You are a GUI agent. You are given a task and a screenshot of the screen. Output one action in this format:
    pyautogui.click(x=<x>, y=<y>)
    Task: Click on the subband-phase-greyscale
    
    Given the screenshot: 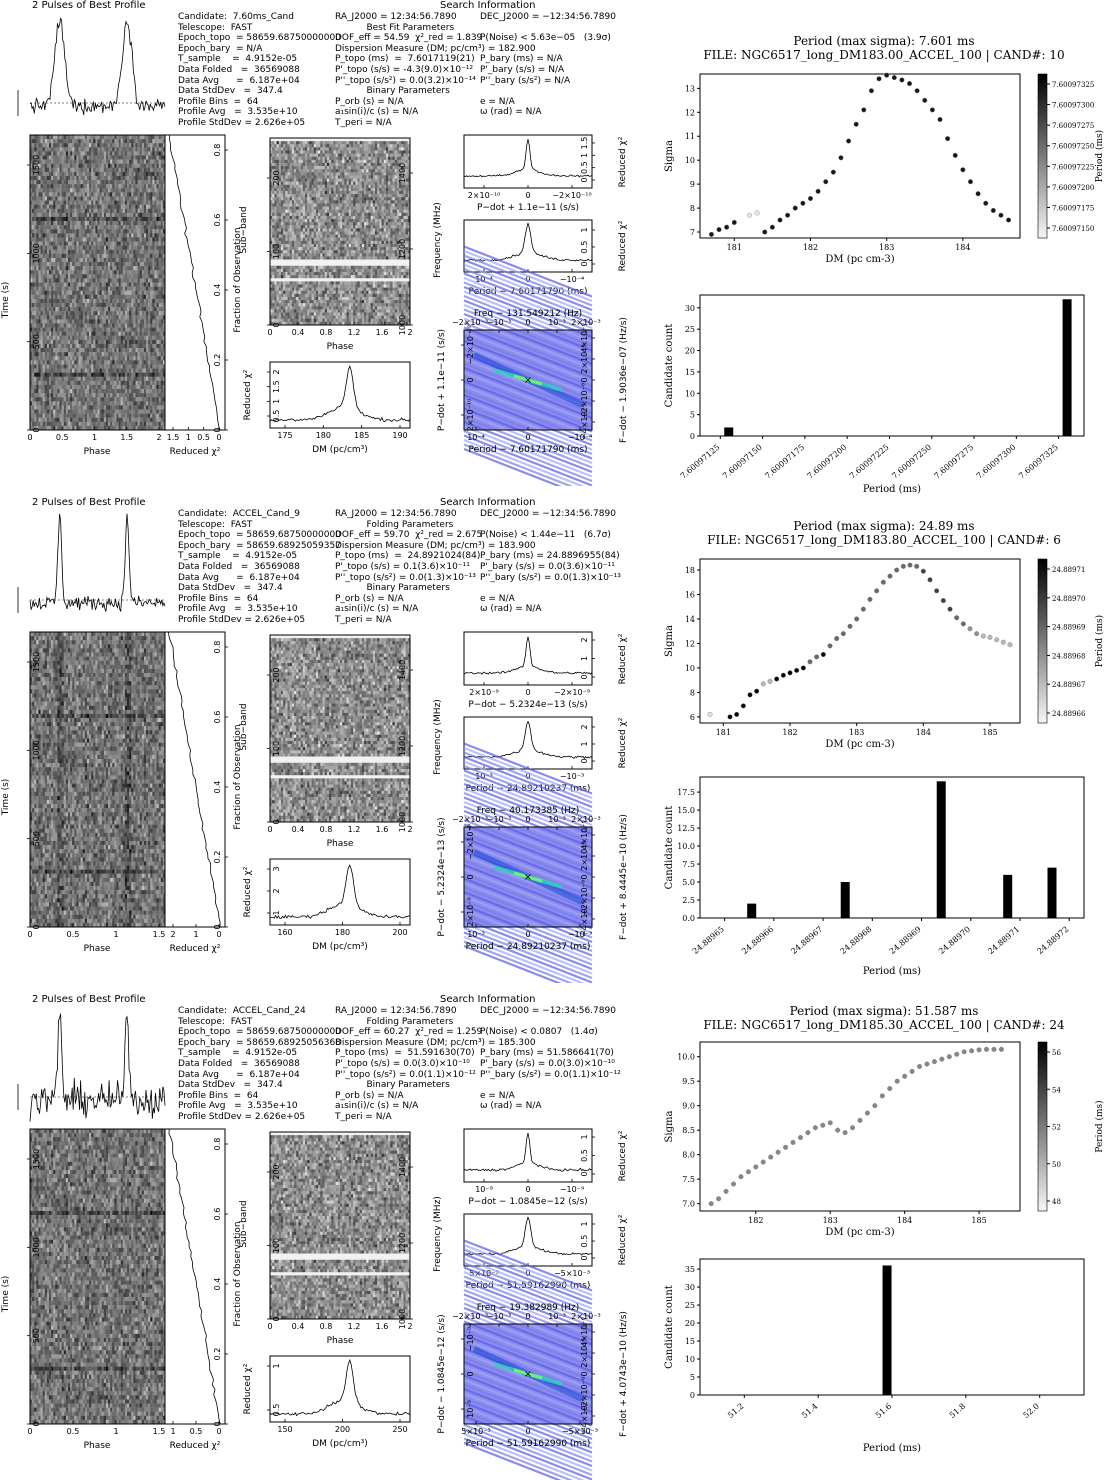 What is the action you would take?
    pyautogui.click(x=340, y=728)
    